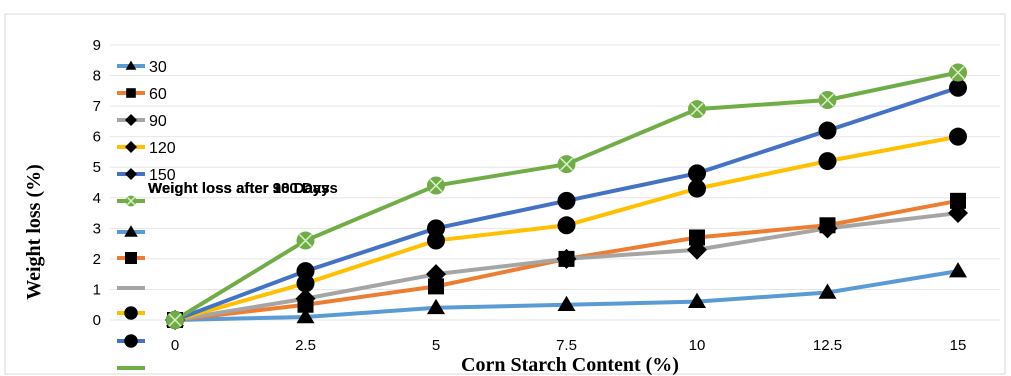  Describe the element at coordinates (958, 345) in the screenshot. I see `x-tick-label: 15` at that location.